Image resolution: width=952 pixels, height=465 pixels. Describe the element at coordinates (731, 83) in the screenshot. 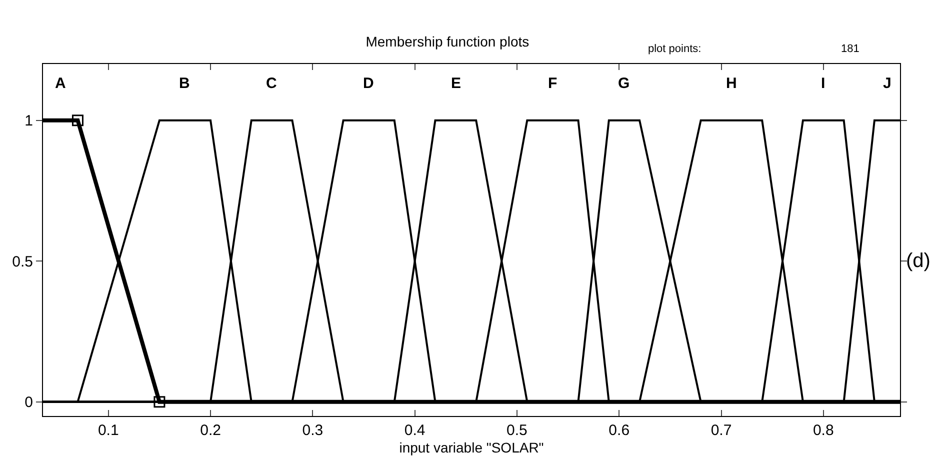

I see `series-label: H` at that location.